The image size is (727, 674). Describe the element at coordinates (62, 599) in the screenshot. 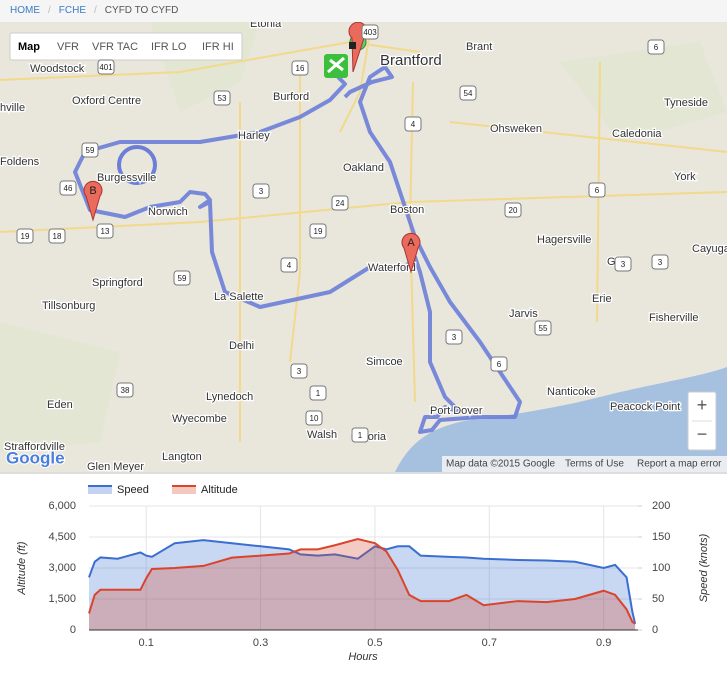

I see `y-tick-label: 1,500` at that location.